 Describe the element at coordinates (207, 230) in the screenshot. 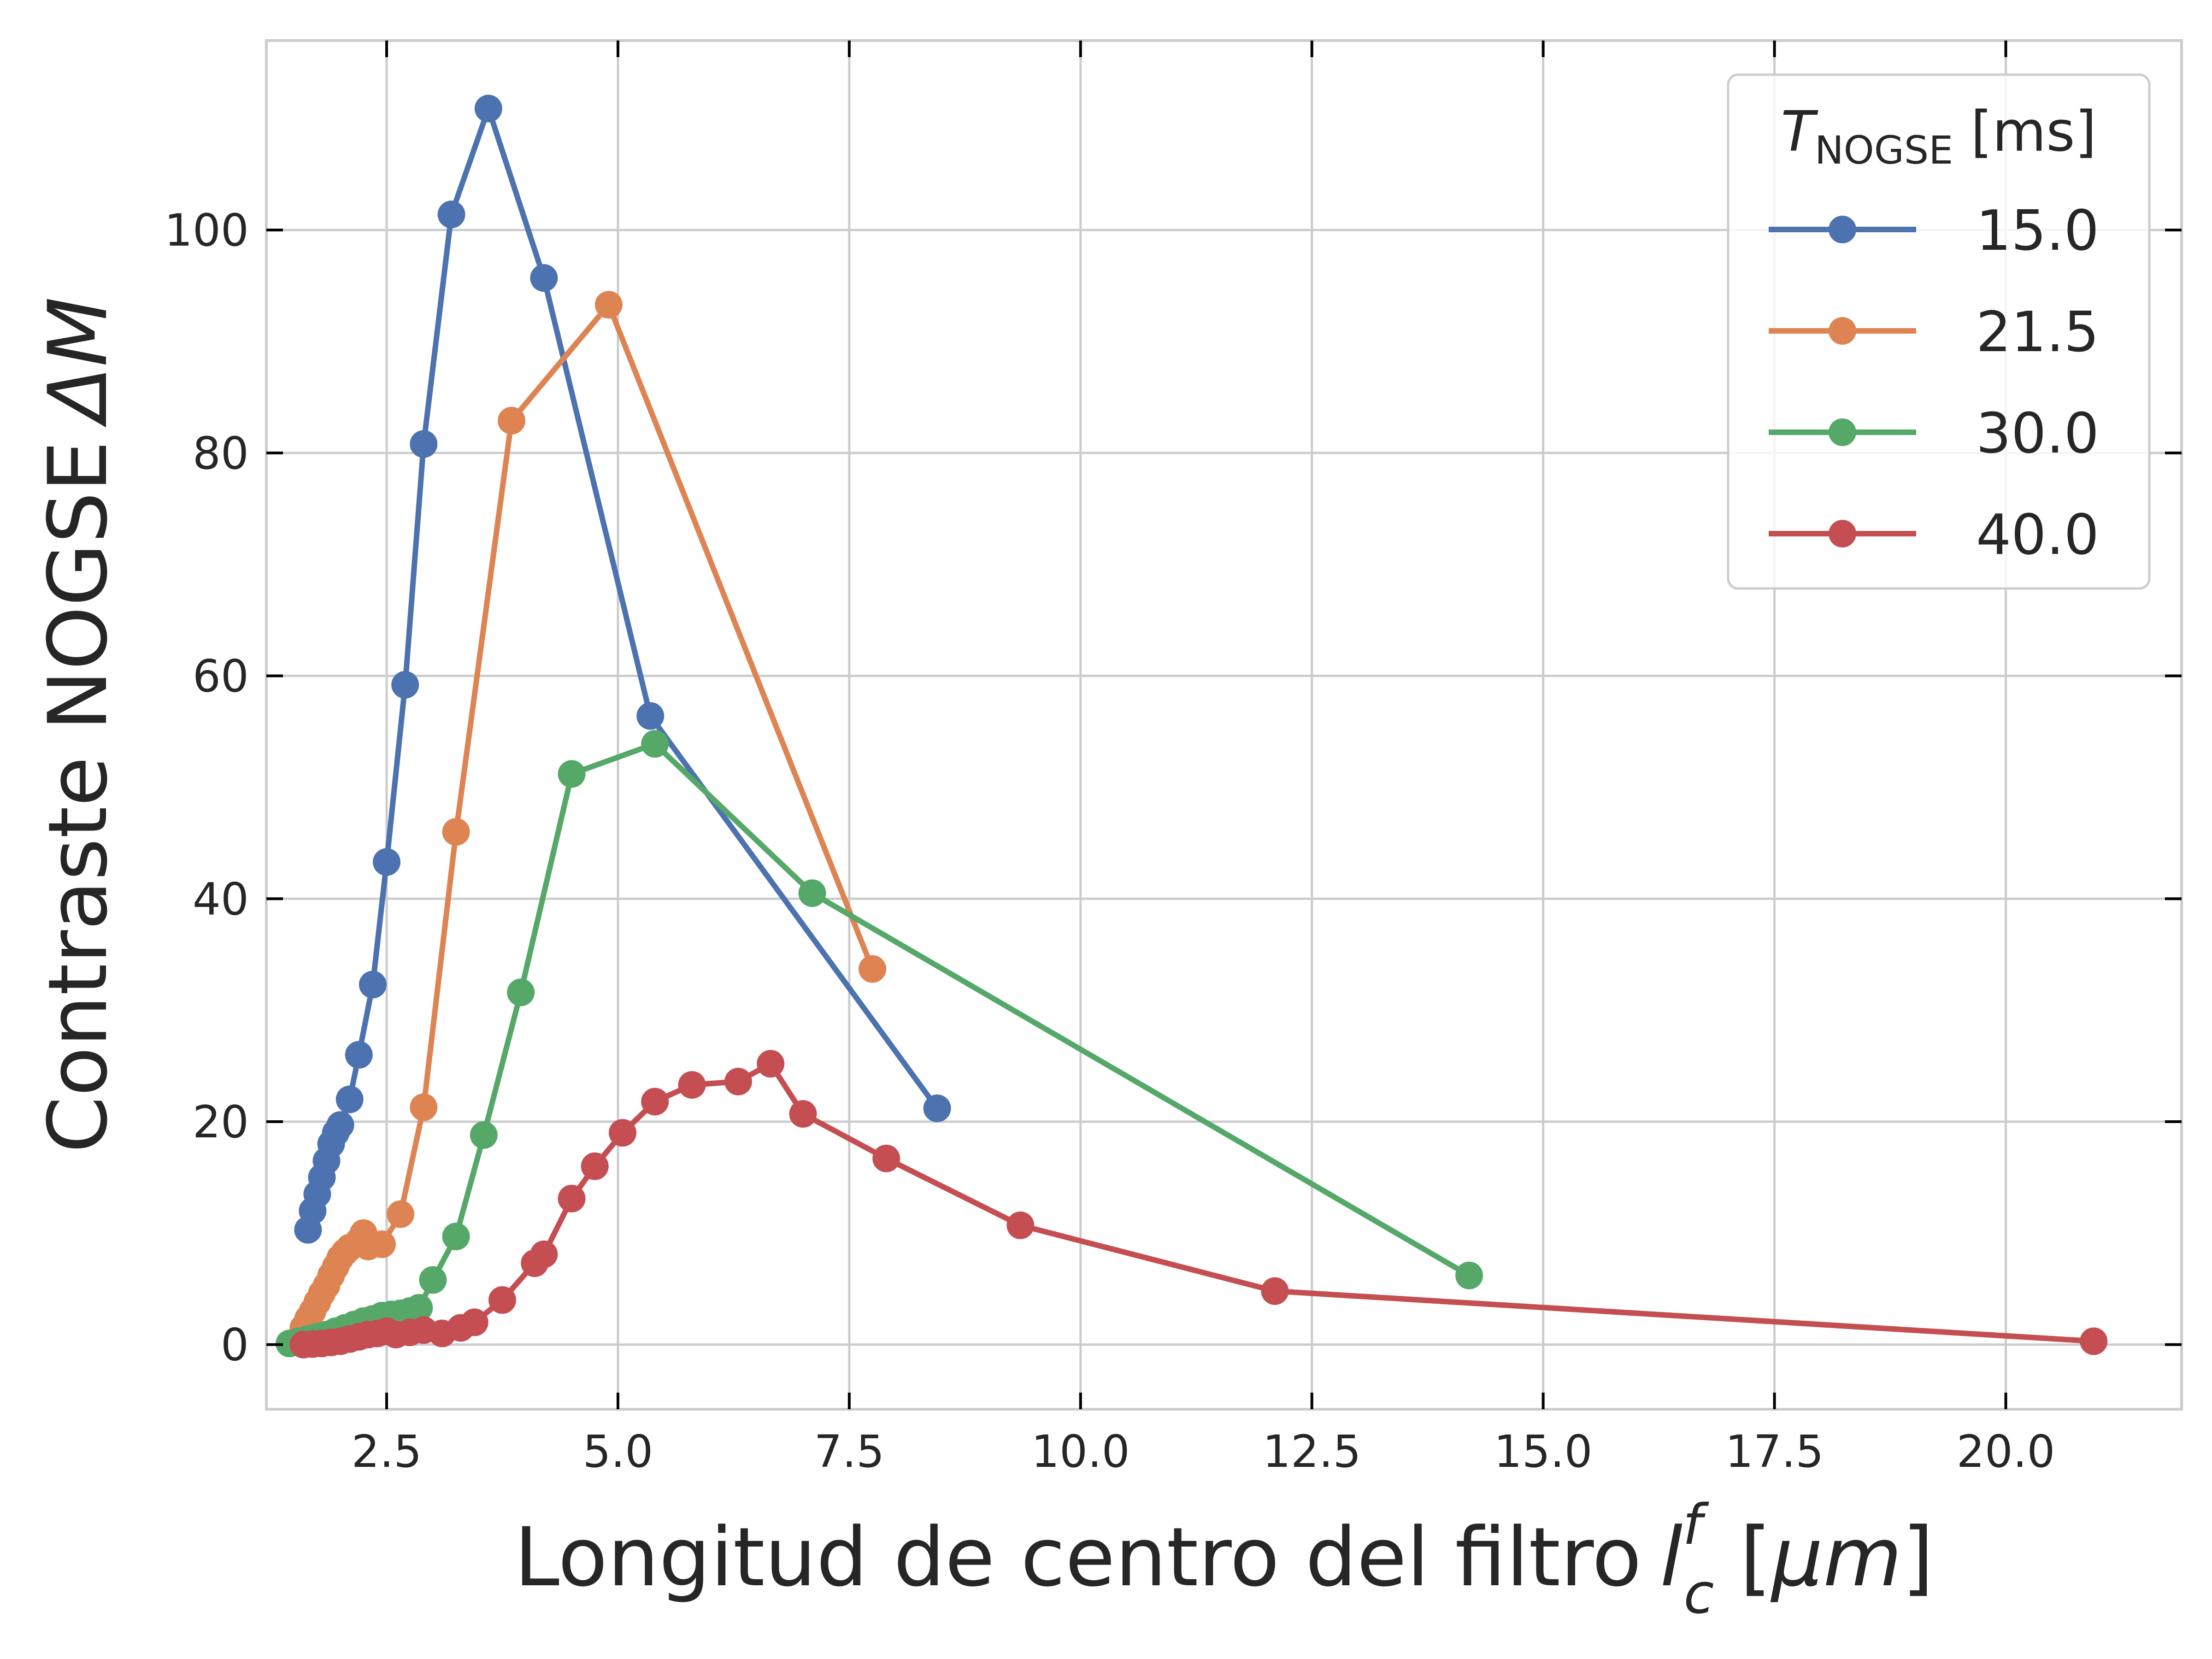

I see `y-tick-label: 100` at that location.